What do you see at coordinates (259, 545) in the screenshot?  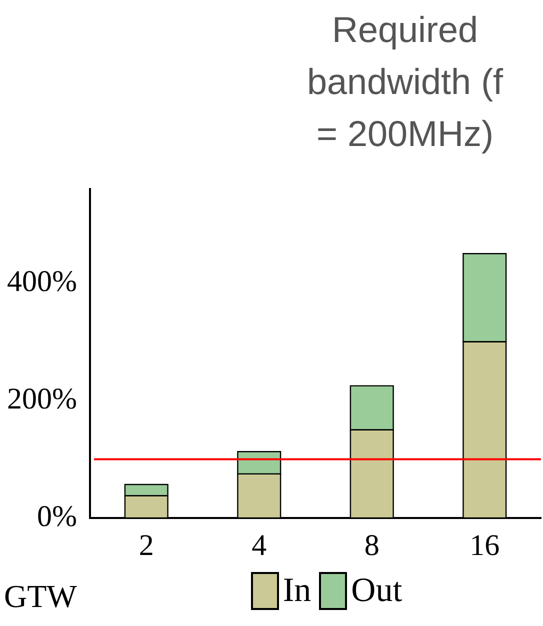 I see `x-tick-label: 4` at bounding box center [259, 545].